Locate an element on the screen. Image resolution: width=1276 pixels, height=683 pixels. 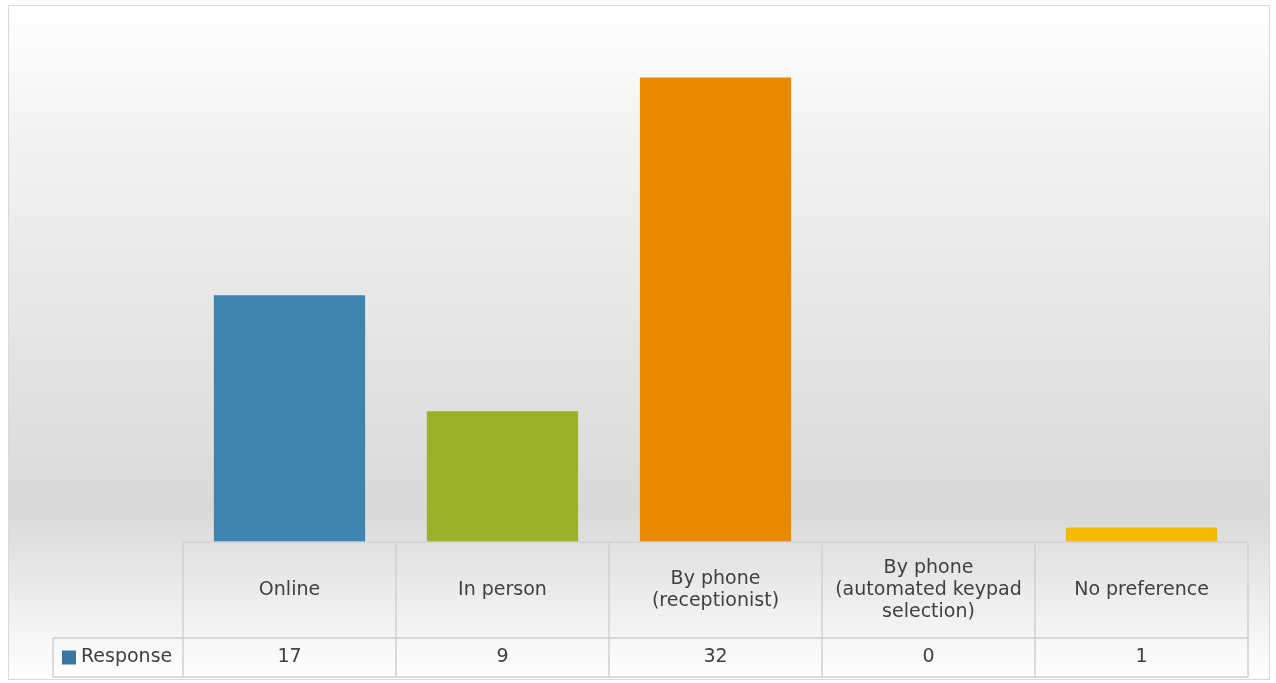
x-tick-label: Online is located at coordinates (289, 587).